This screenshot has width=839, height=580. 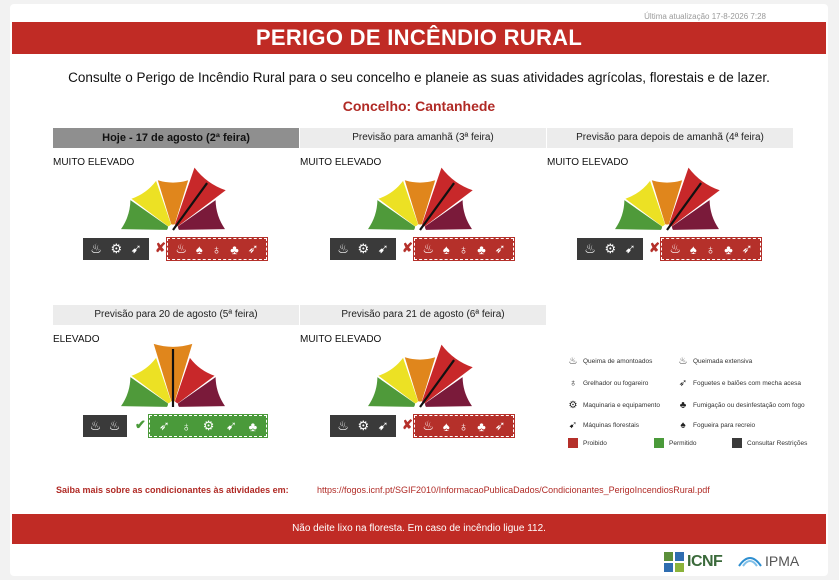 I want to click on prohibited-swatch, so click(x=573, y=443).